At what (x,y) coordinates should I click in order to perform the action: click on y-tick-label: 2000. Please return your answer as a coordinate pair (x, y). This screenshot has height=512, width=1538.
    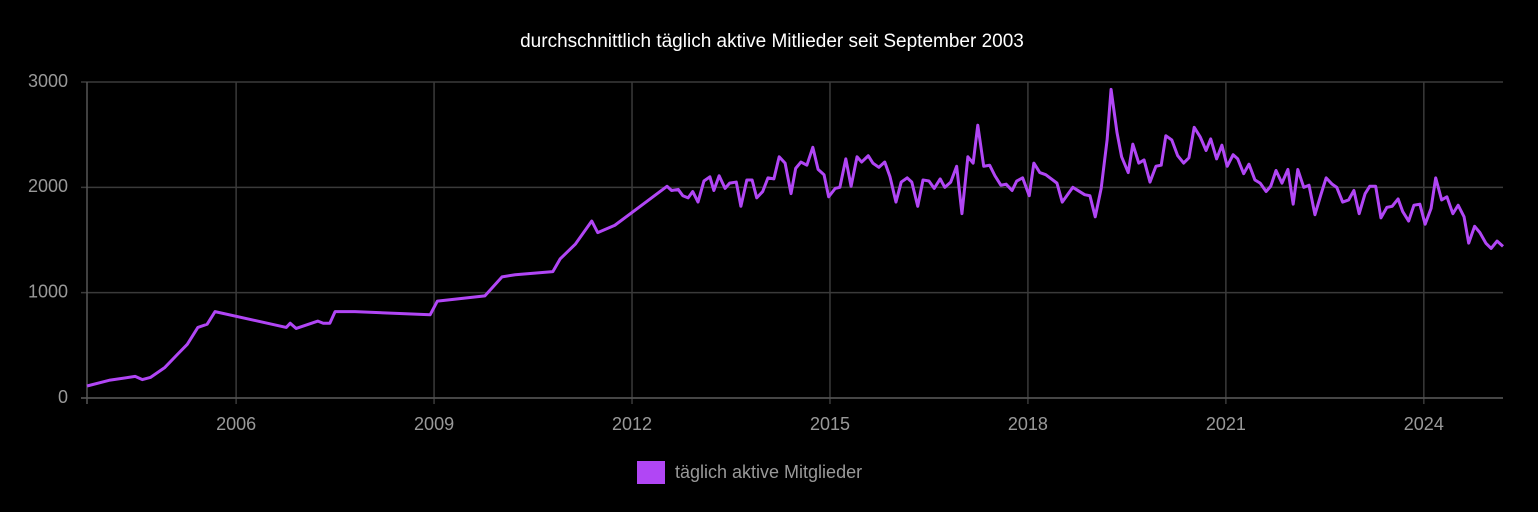
    Looking at the image, I should click on (48, 186).